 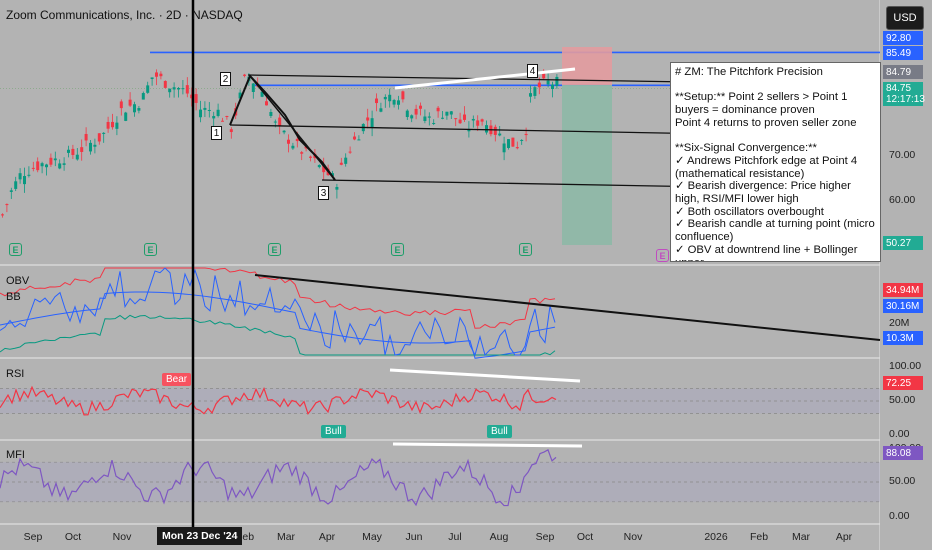 What do you see at coordinates (532, 71) in the screenshot?
I see `pitchfork-point-4: 4` at bounding box center [532, 71].